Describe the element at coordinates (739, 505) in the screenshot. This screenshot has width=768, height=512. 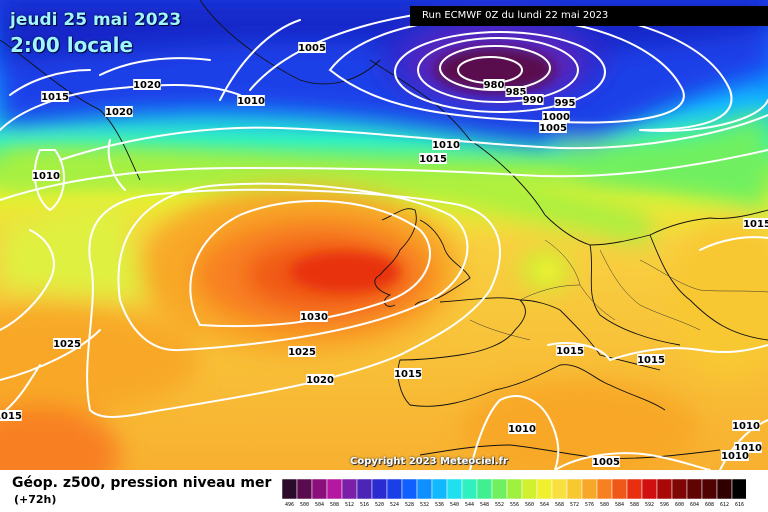
I see `scale-label: 616` at that location.